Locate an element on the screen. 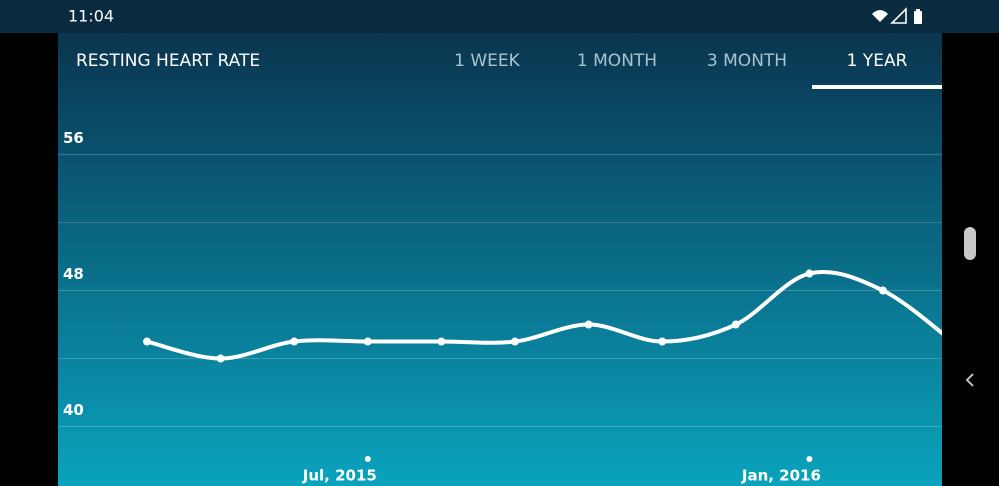 Image resolution: width=999 pixels, height=486 pixels. status-time: 11:04 is located at coordinates (91, 16).